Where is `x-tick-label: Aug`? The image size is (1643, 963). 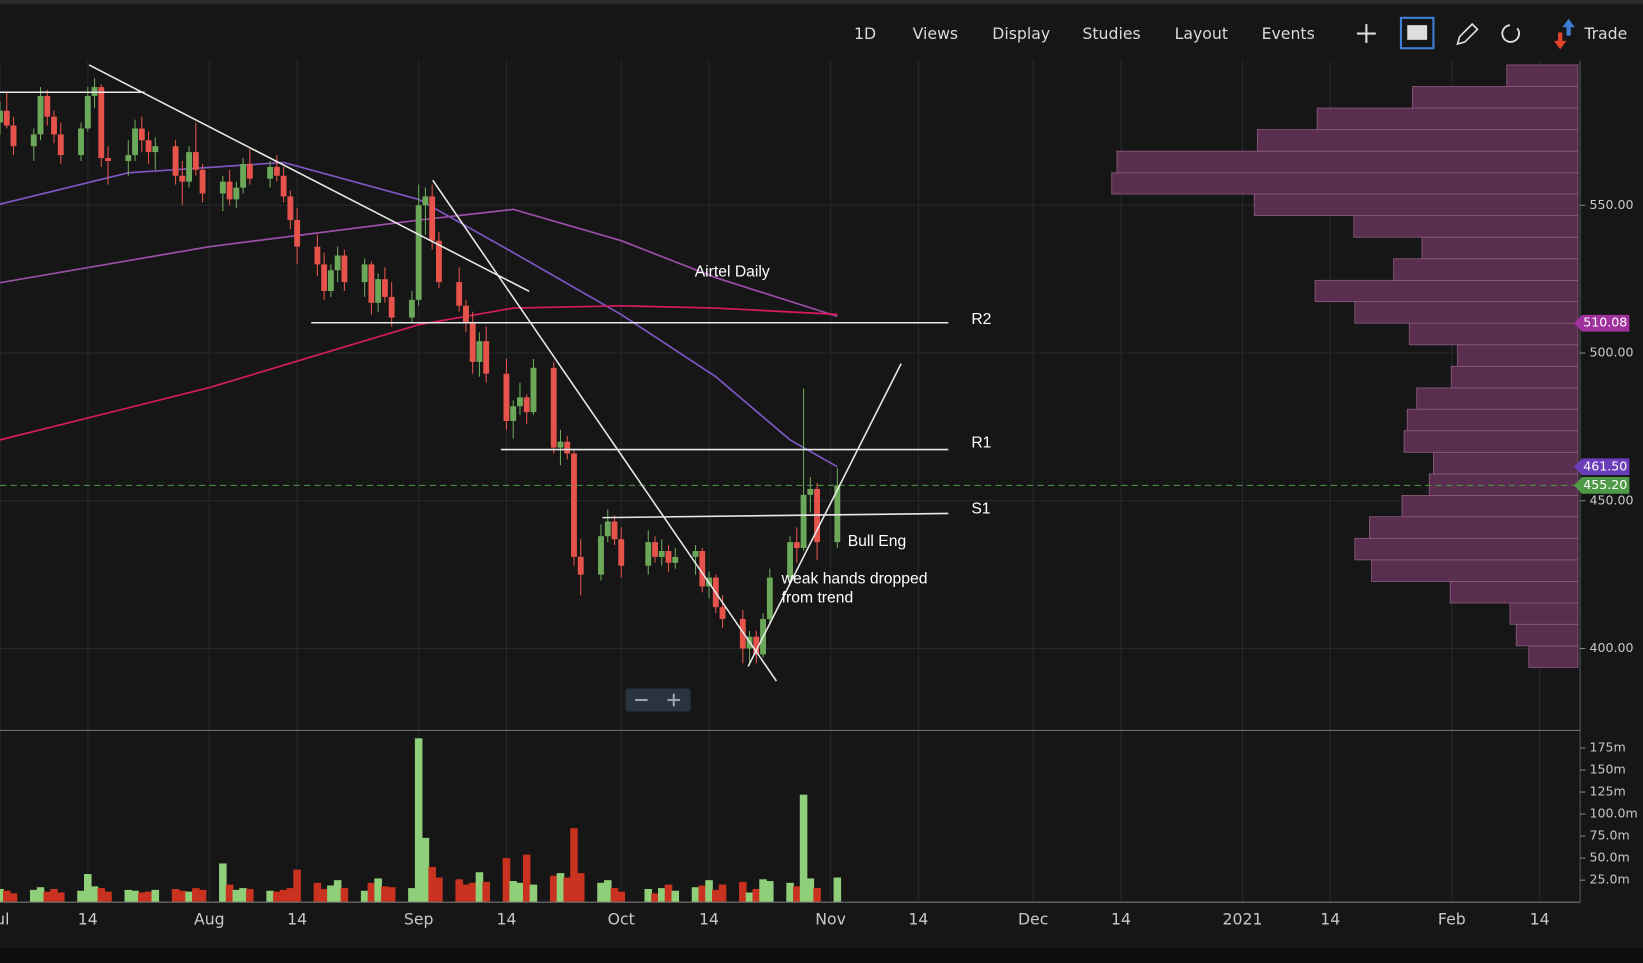
x-tick-label: Aug is located at coordinates (209, 919).